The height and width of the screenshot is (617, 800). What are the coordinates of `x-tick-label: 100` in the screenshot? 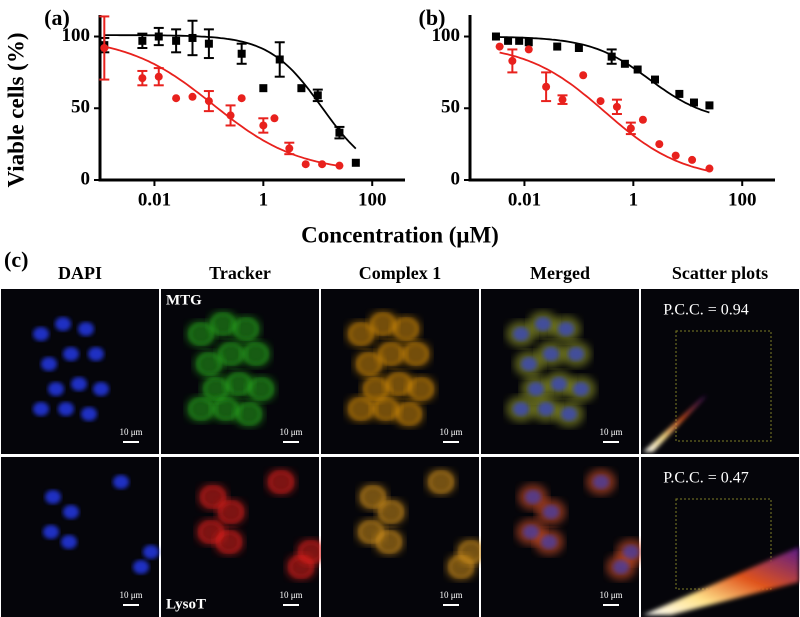 It's located at (372, 199).